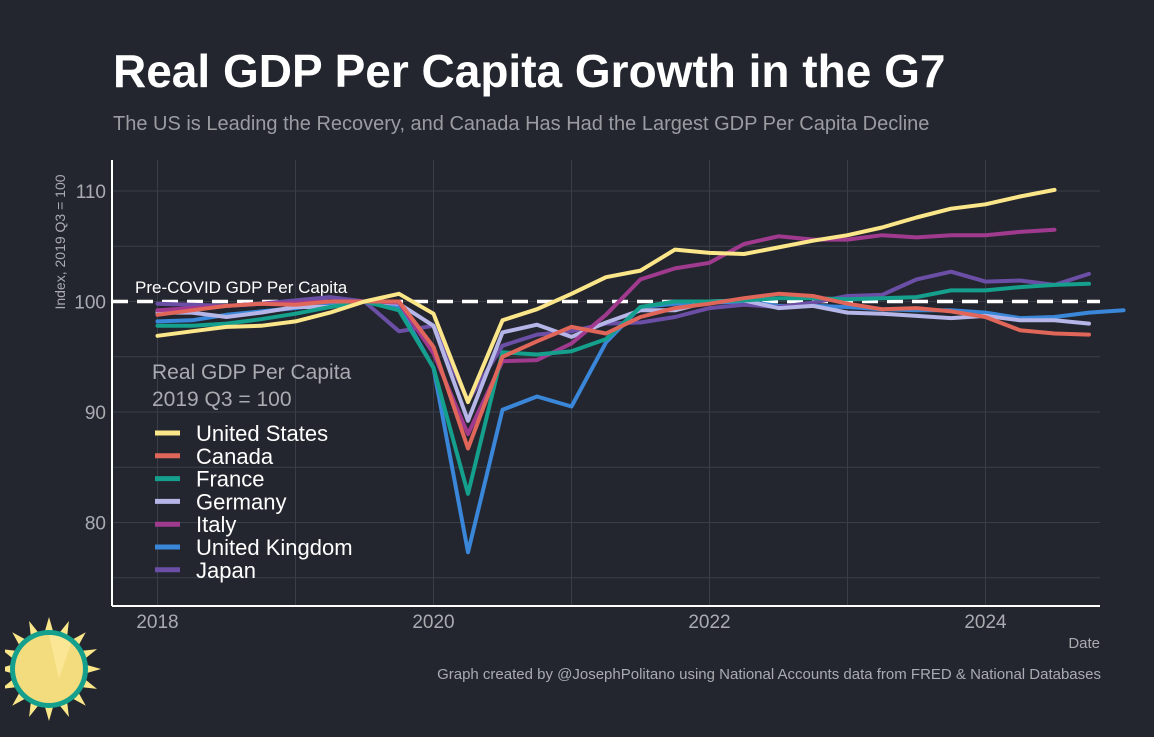  I want to click on y-tick-label: 90, so click(95, 413).